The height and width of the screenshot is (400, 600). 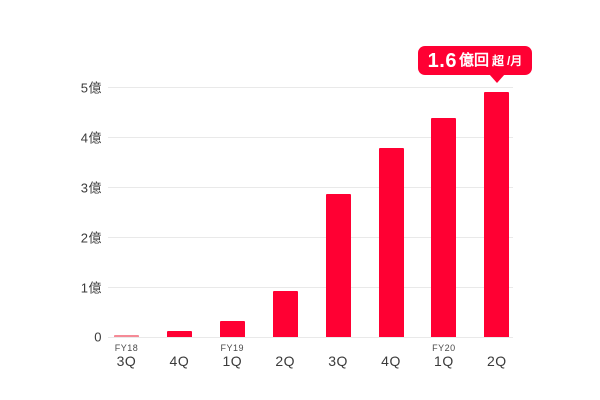 I want to click on y-tick-label: 3億, so click(x=91, y=188).